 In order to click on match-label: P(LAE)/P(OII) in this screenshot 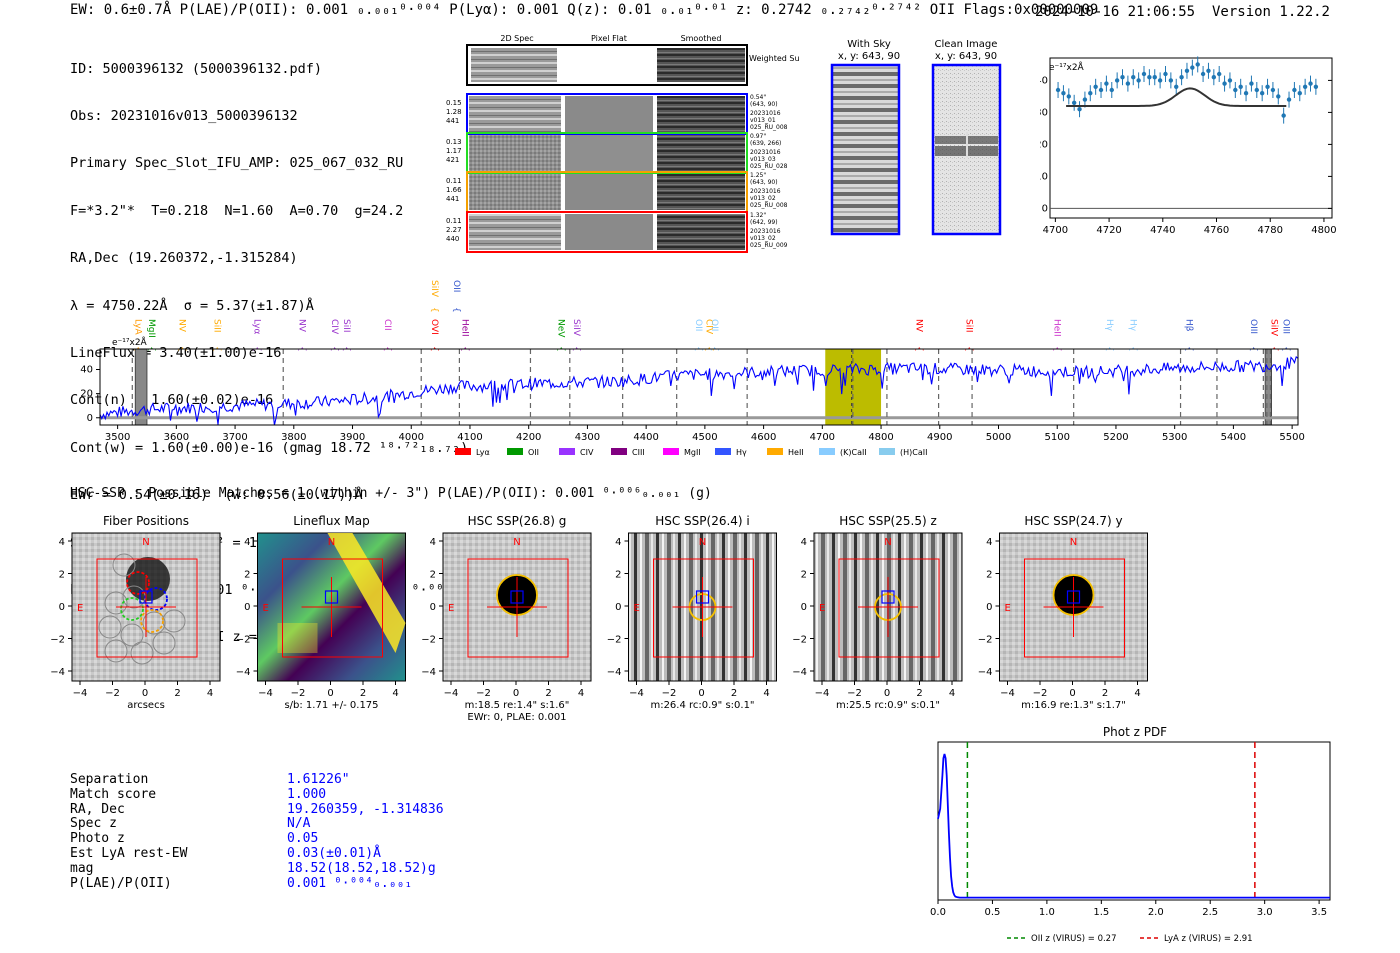, I will do `click(121, 883)`.